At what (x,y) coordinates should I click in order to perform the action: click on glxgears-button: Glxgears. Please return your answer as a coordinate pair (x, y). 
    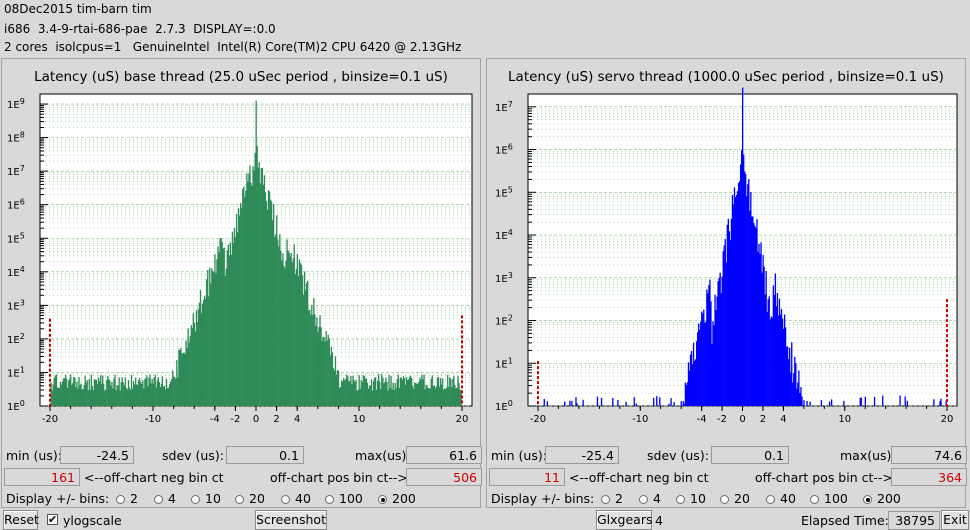
    Looking at the image, I should click on (624, 520).